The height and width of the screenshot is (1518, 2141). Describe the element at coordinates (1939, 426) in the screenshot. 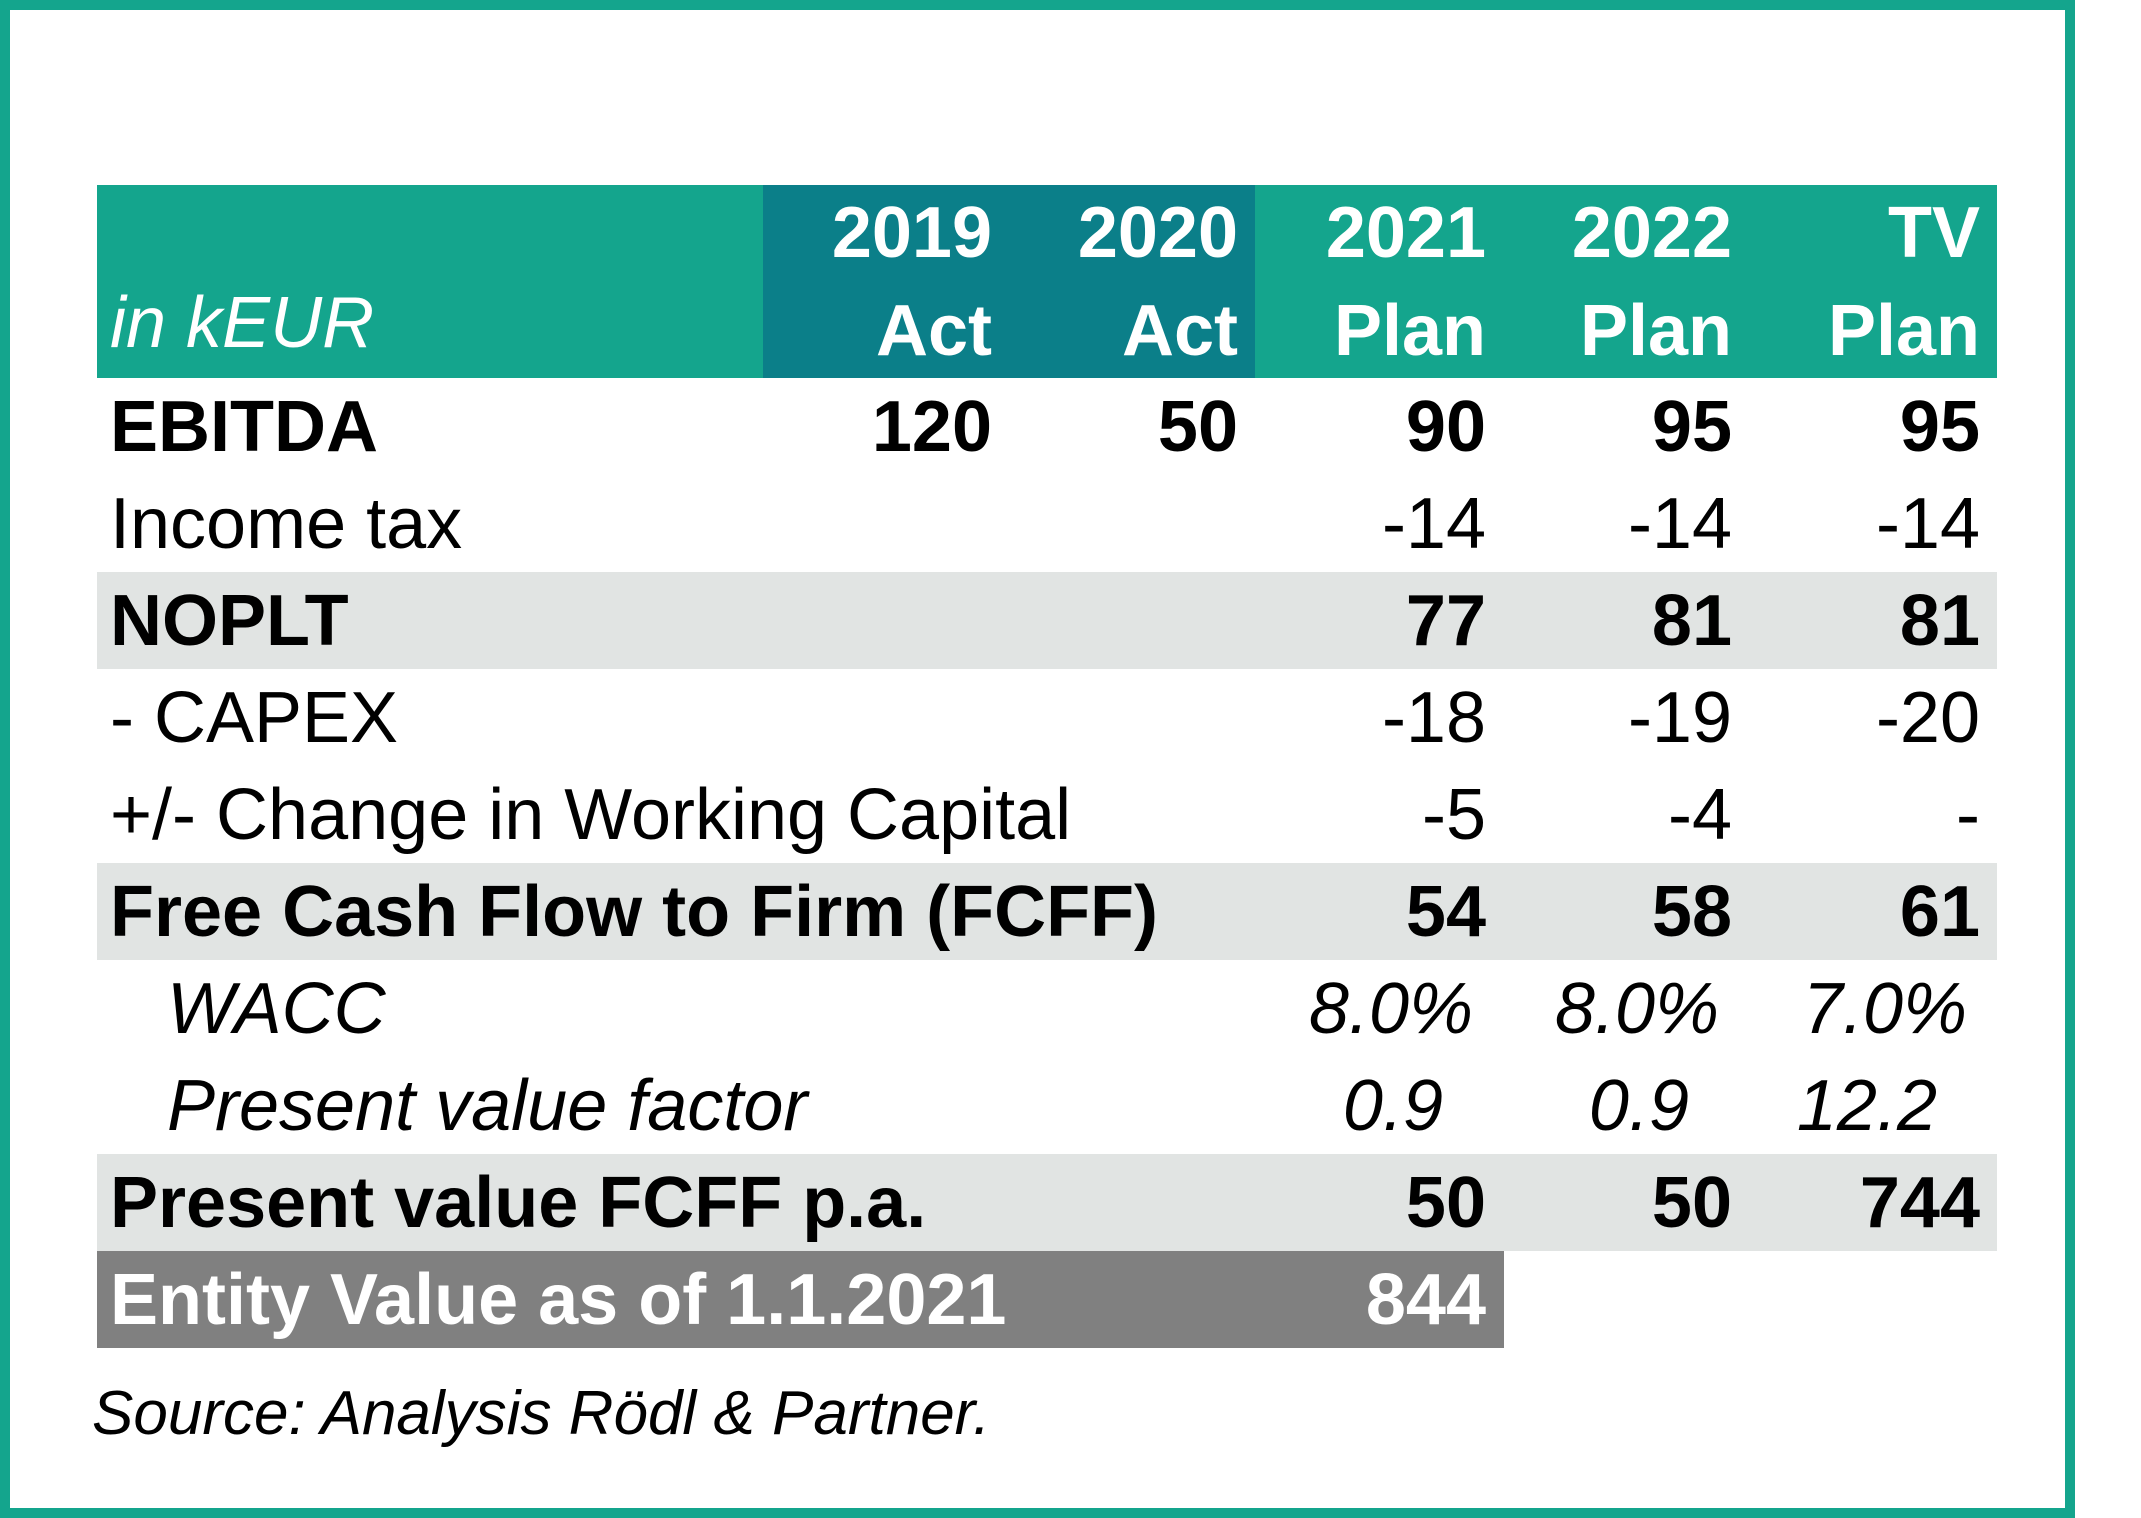

I see `cell-tv: 95` at that location.